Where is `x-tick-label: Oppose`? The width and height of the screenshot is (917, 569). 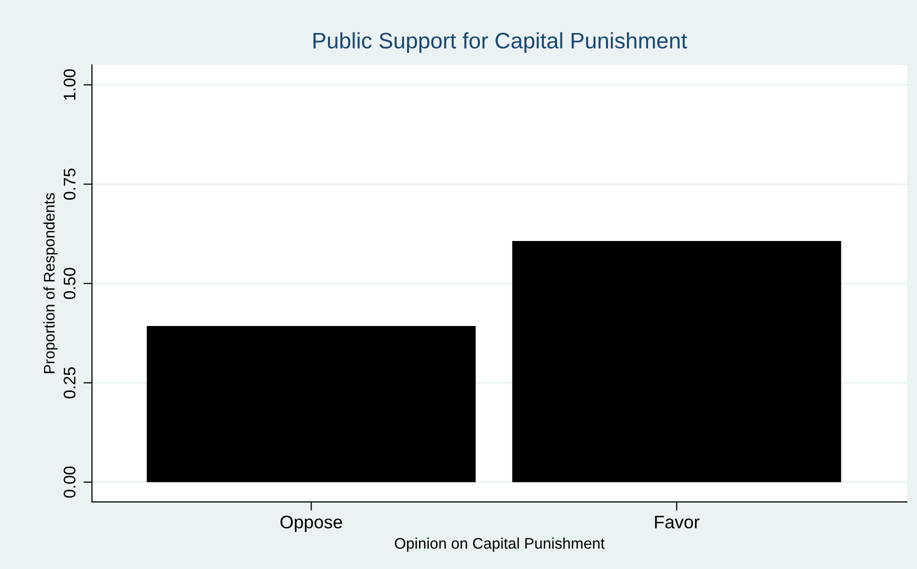
x-tick-label: Oppose is located at coordinates (311, 524).